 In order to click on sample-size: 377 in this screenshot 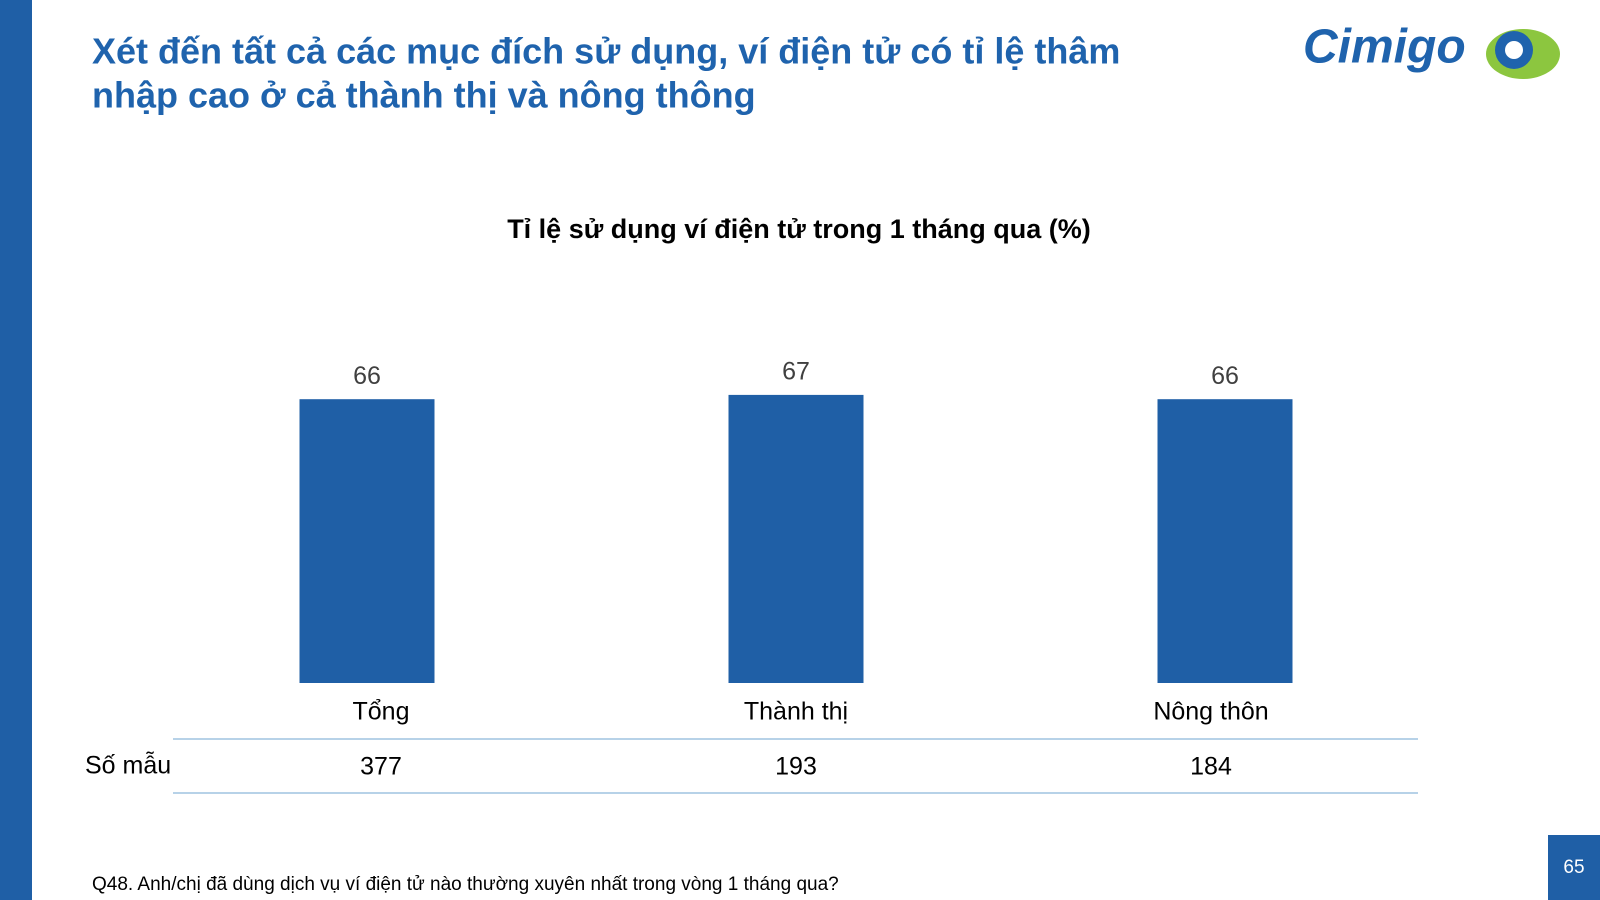, I will do `click(381, 767)`.